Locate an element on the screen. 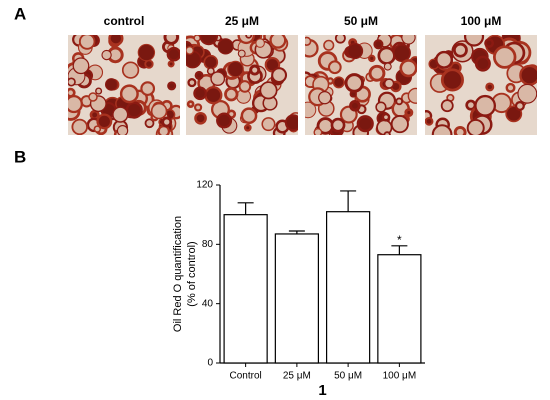  y-tick-label: 120 is located at coordinates (204, 185).